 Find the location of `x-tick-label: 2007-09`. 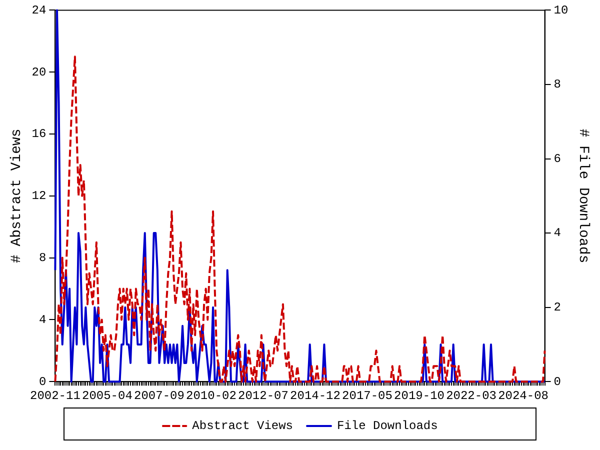

x-tick-label: 2007-09 is located at coordinates (159, 395).